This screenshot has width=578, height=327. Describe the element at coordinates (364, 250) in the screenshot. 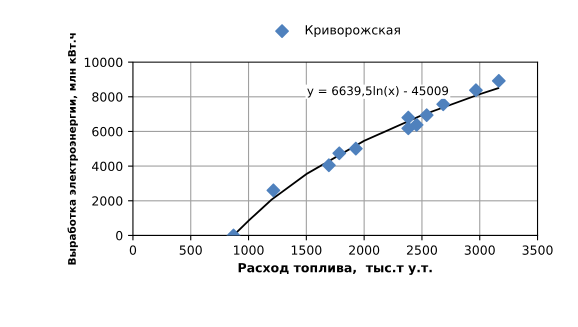

I see `x-tick-label: 2000` at that location.